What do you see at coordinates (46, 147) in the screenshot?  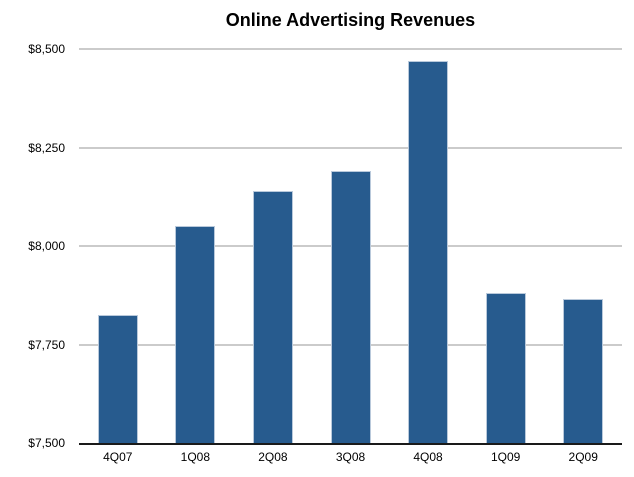 I see `y-tick-label: $8,250` at bounding box center [46, 147].